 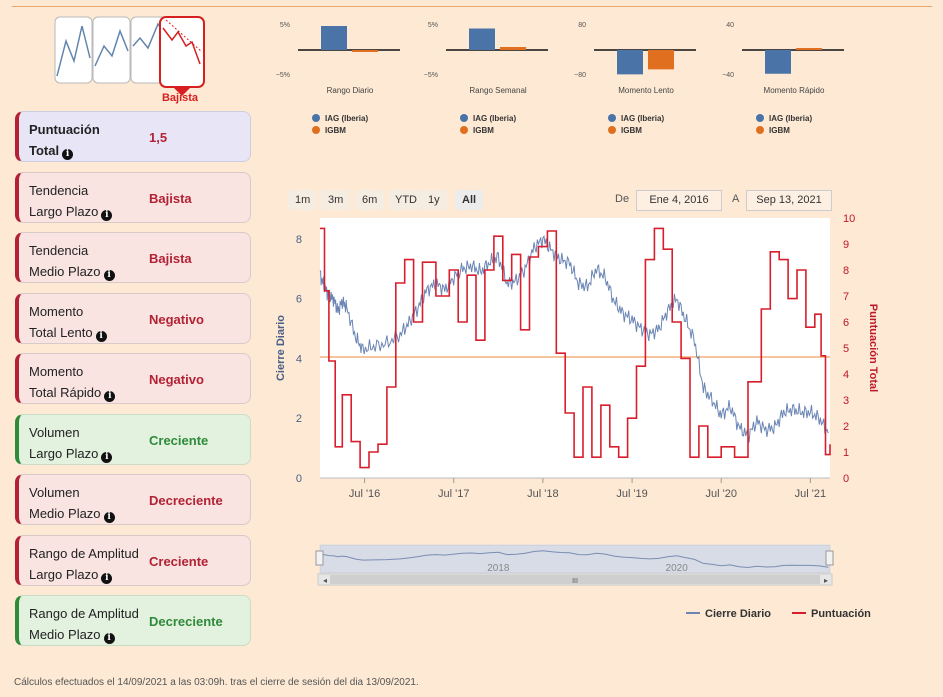 I want to click on y2-tick-label: 2, so click(x=846, y=427).